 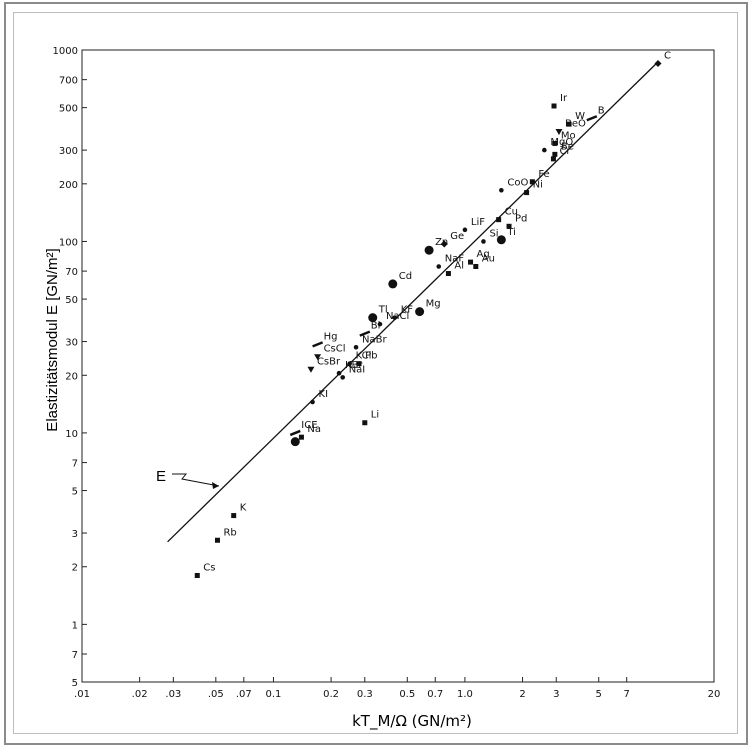 What do you see at coordinates (407, 694) in the screenshot?
I see `x-tick-label: 0.5` at bounding box center [407, 694].